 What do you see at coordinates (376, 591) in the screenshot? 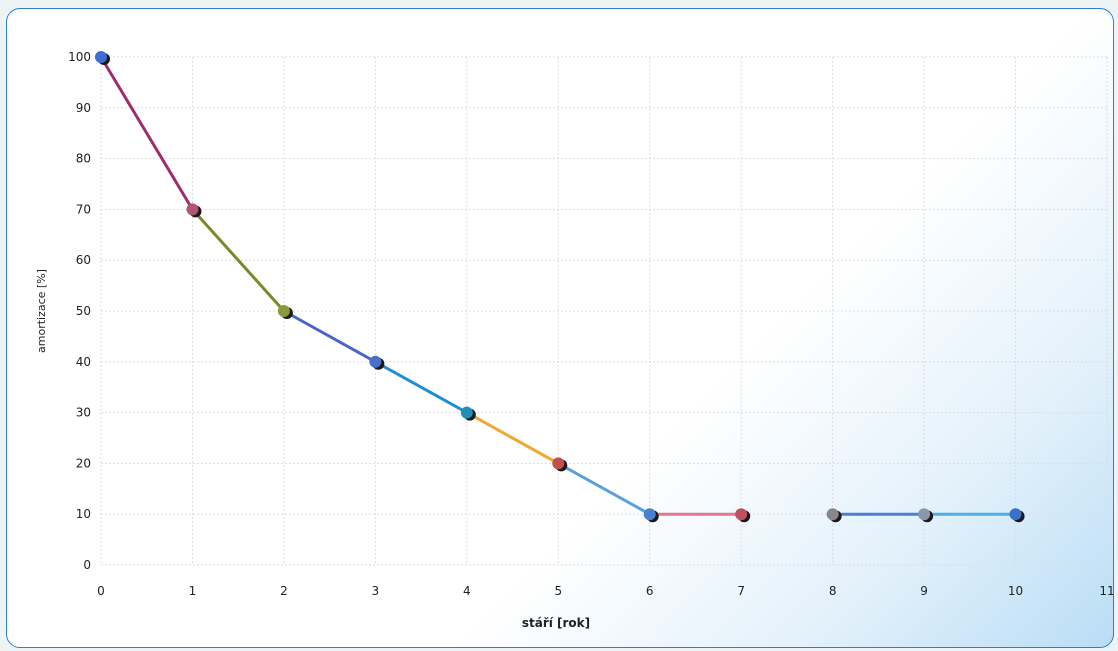
I see `x-tick-label: 3` at bounding box center [376, 591].